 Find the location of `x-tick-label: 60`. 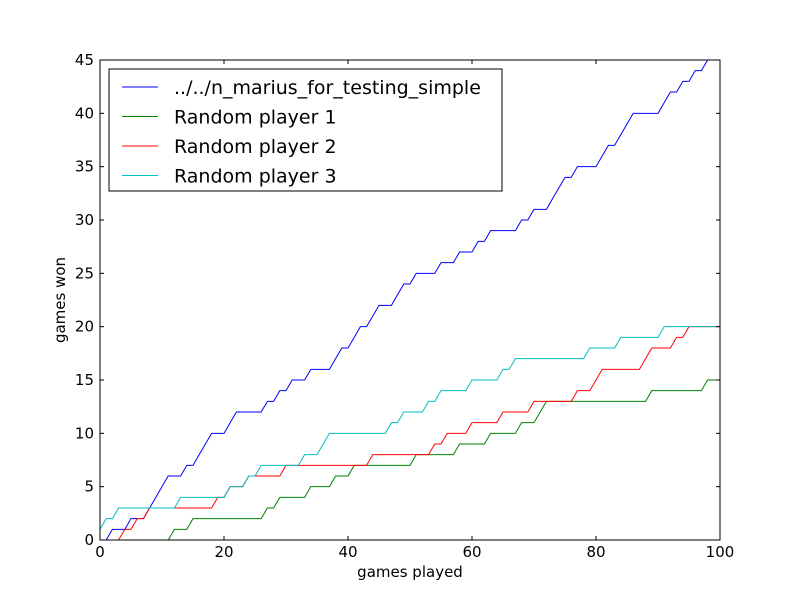

x-tick-label: 60 is located at coordinates (471, 552).